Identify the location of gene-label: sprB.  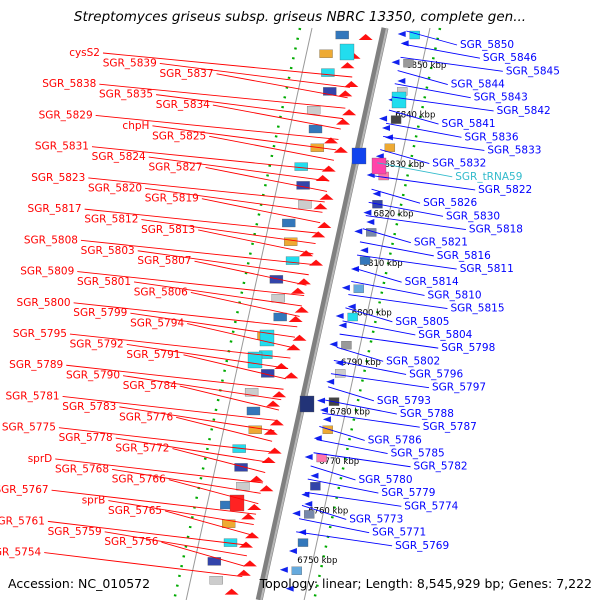
(94, 501).